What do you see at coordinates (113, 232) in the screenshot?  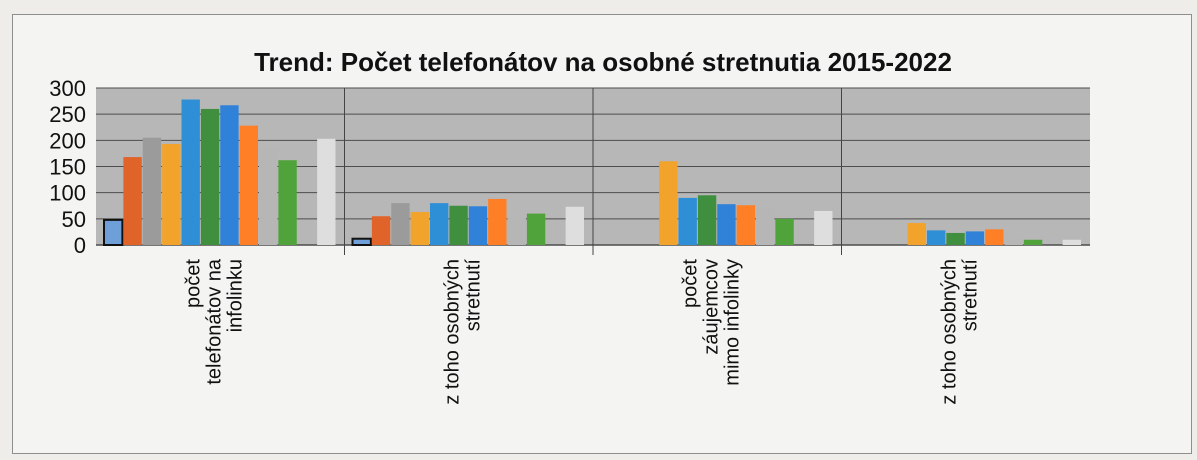 I see `bar-s1-c1` at bounding box center [113, 232].